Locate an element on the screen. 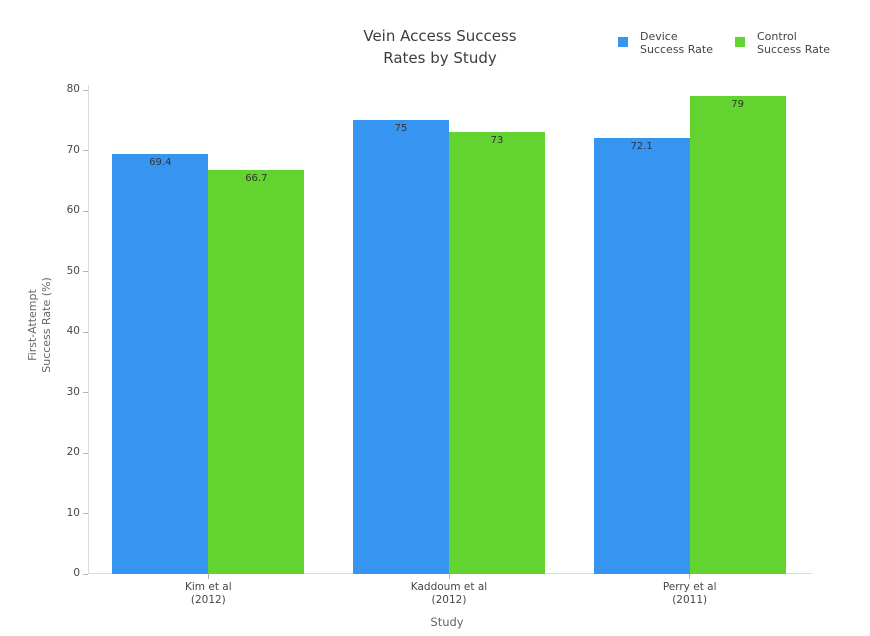 The width and height of the screenshot is (870, 636). bar-value-label: 69.4 is located at coordinates (160, 163).